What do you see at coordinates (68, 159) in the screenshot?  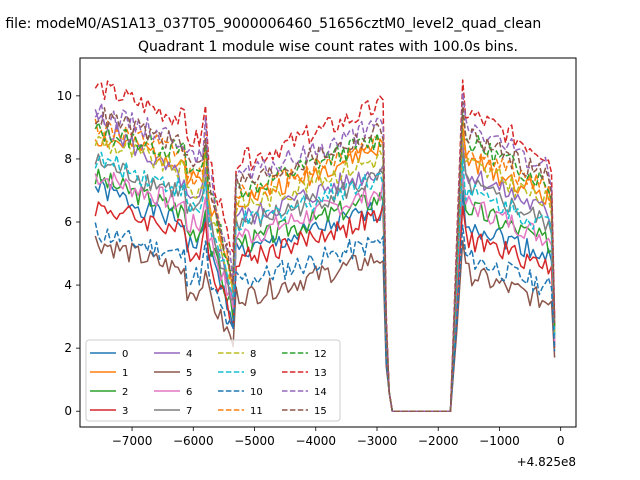 I see `y-tick-label: 8` at bounding box center [68, 159].